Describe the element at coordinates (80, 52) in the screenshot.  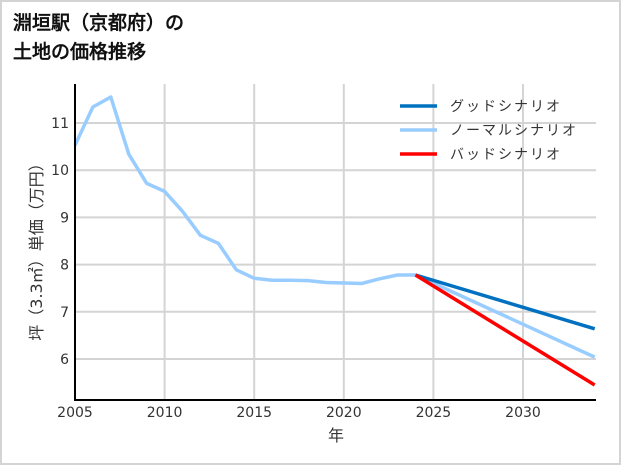
I see `chart-title-line-2: 土地の価格推移` at that location.